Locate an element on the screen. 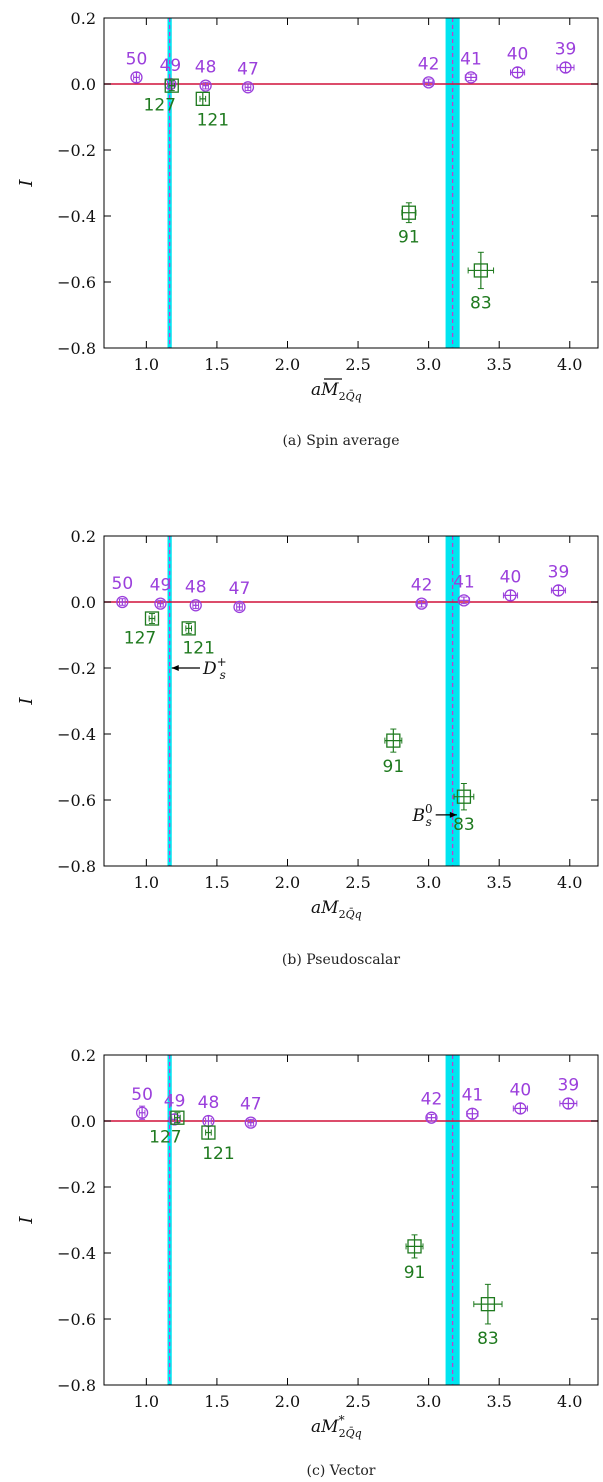 The image size is (603, 1482). x-axis-label: aM2Q̄q is located at coordinates (336, 390).